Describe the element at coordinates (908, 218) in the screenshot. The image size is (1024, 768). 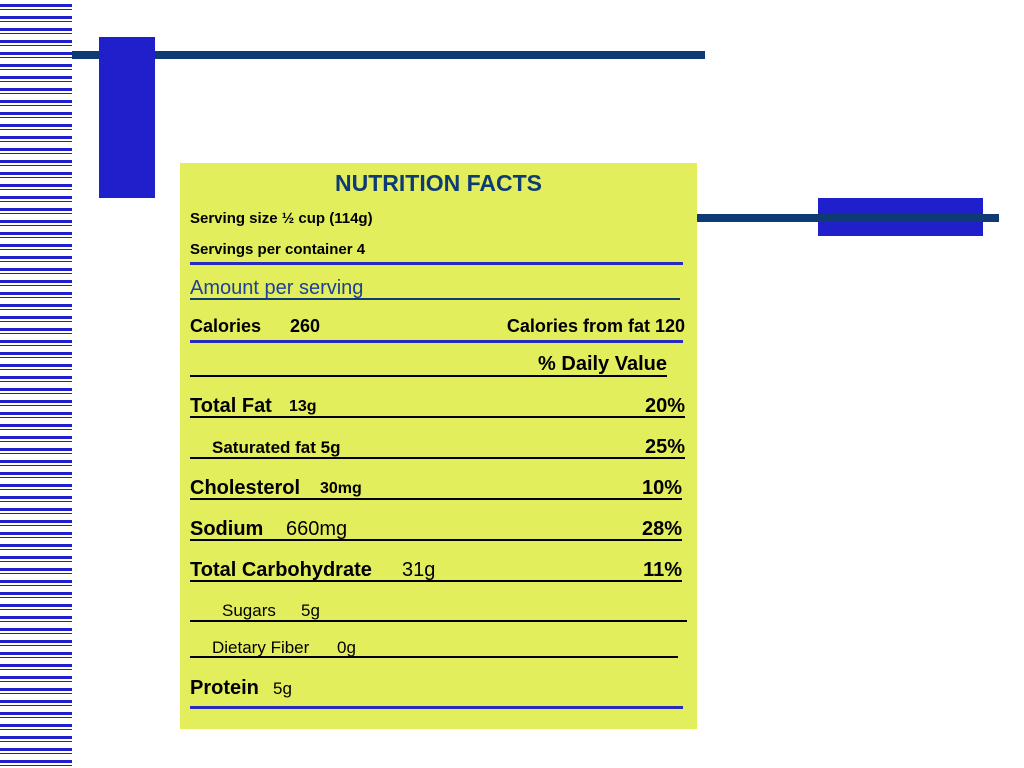
I see `navy-right-bar-overlay` at that location.